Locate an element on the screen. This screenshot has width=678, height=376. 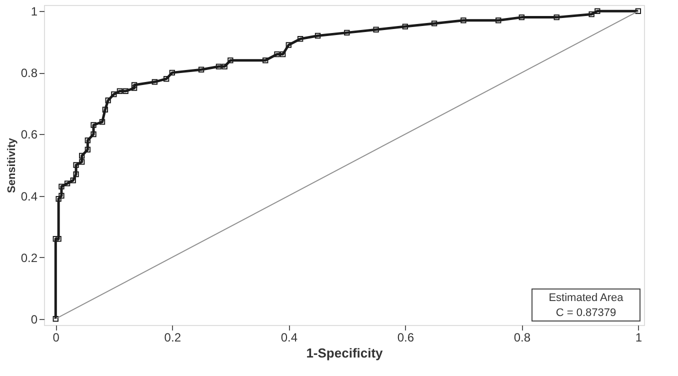
y-tick-label: 0.4 is located at coordinates (29, 196).